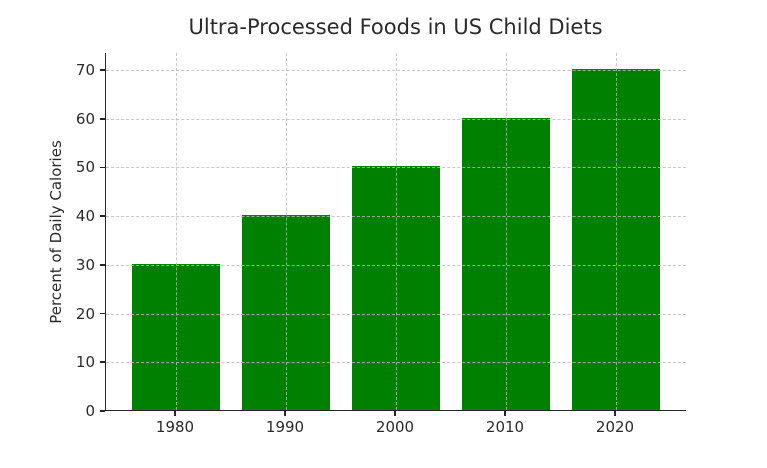 This screenshot has width=767, height=468. Describe the element at coordinates (90, 411) in the screenshot. I see `y-tick-label: 0` at that location.